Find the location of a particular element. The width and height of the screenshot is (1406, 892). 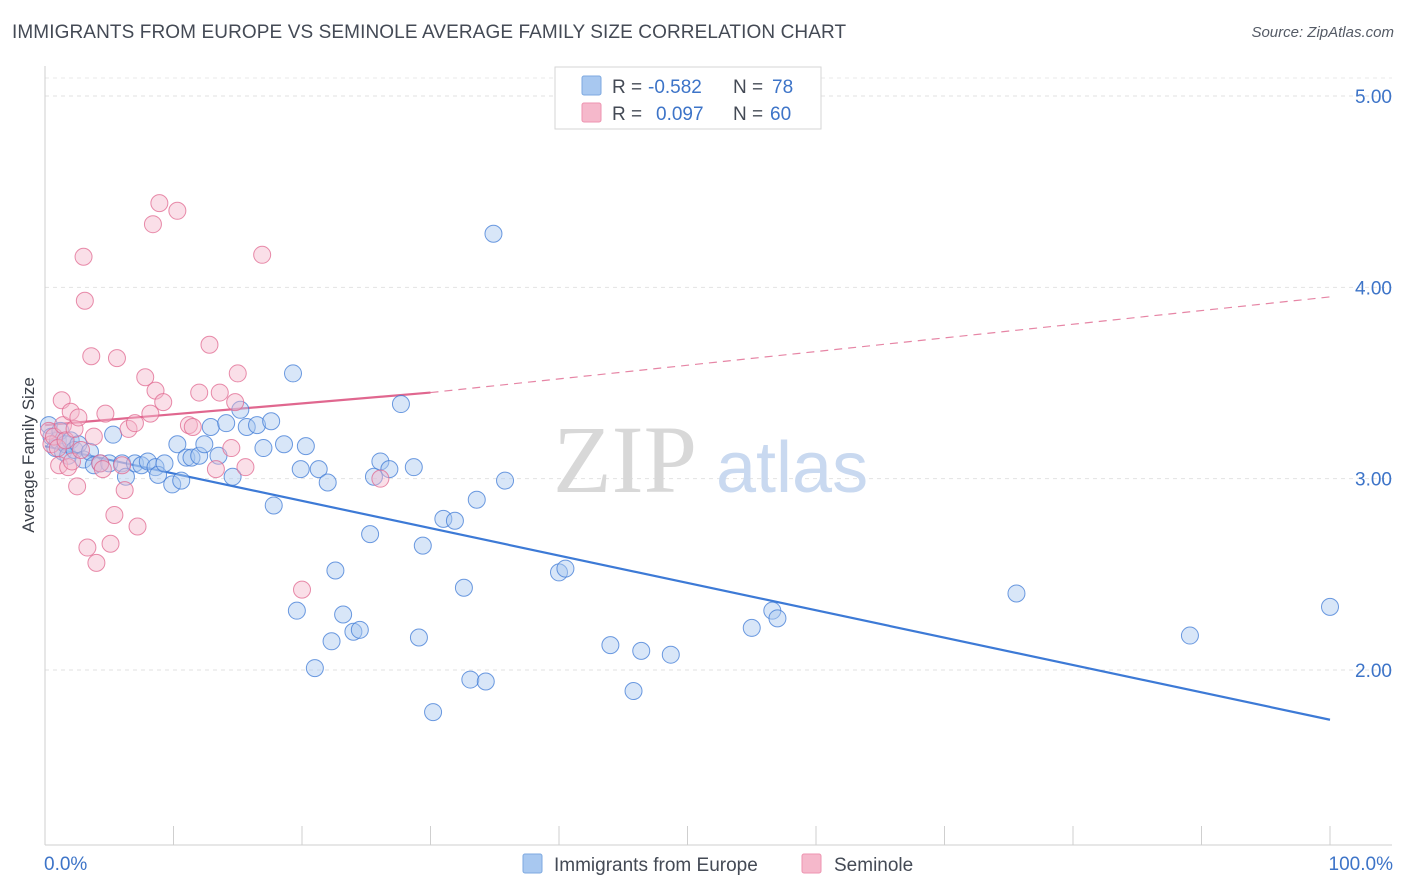

watermark-atlas: atlas is located at coordinates (792, 468).